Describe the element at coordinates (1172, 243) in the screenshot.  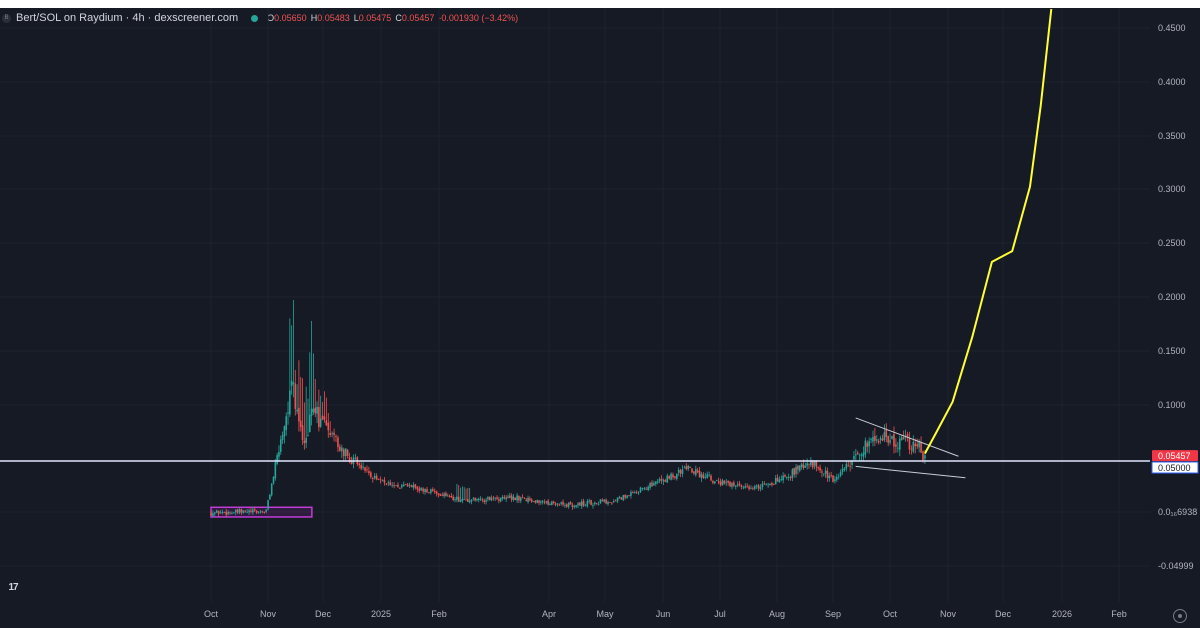
I see `y-tick-label: 0.2500` at that location.